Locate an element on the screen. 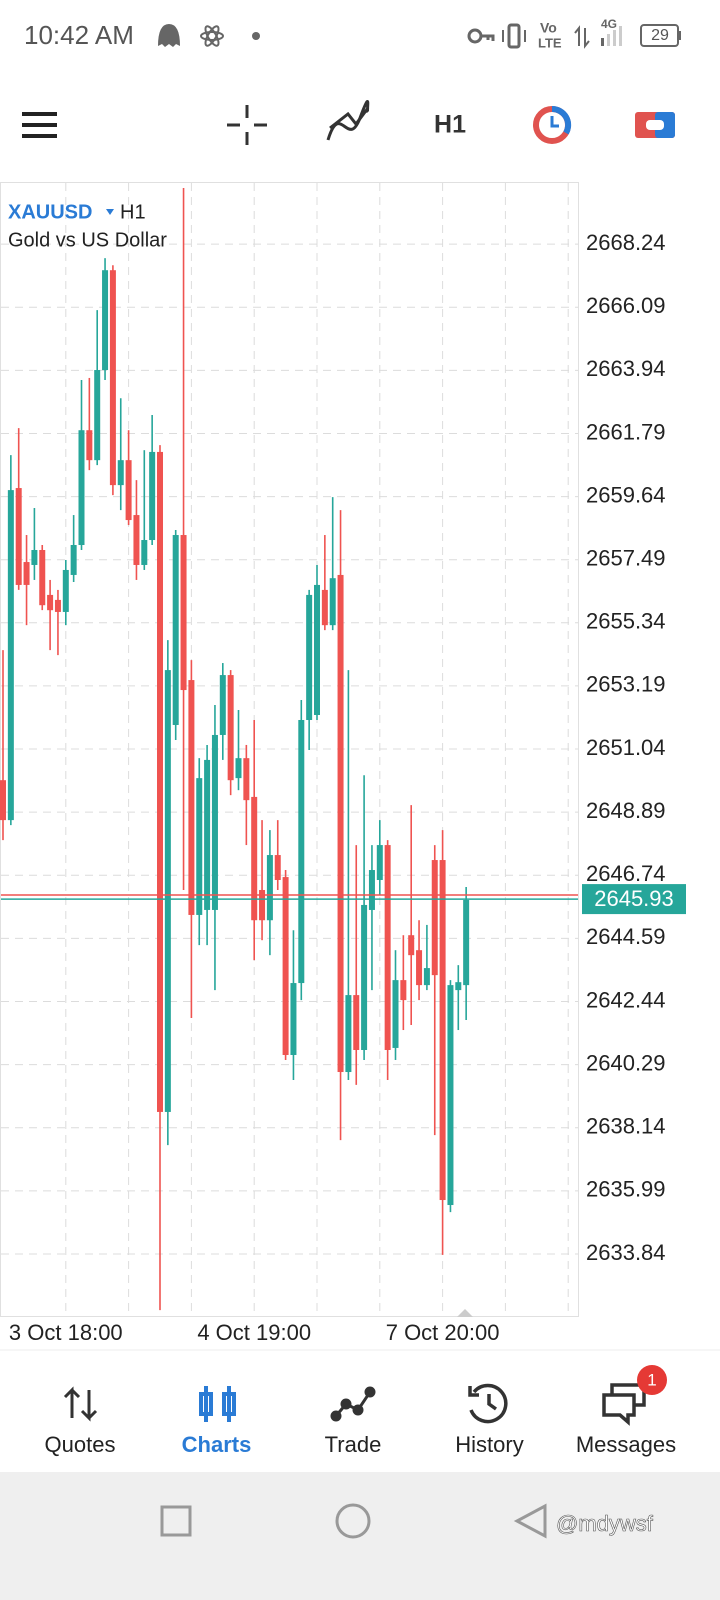 This screenshot has height=1600, width=720. y-tick-label: 2646.74 is located at coordinates (626, 873).